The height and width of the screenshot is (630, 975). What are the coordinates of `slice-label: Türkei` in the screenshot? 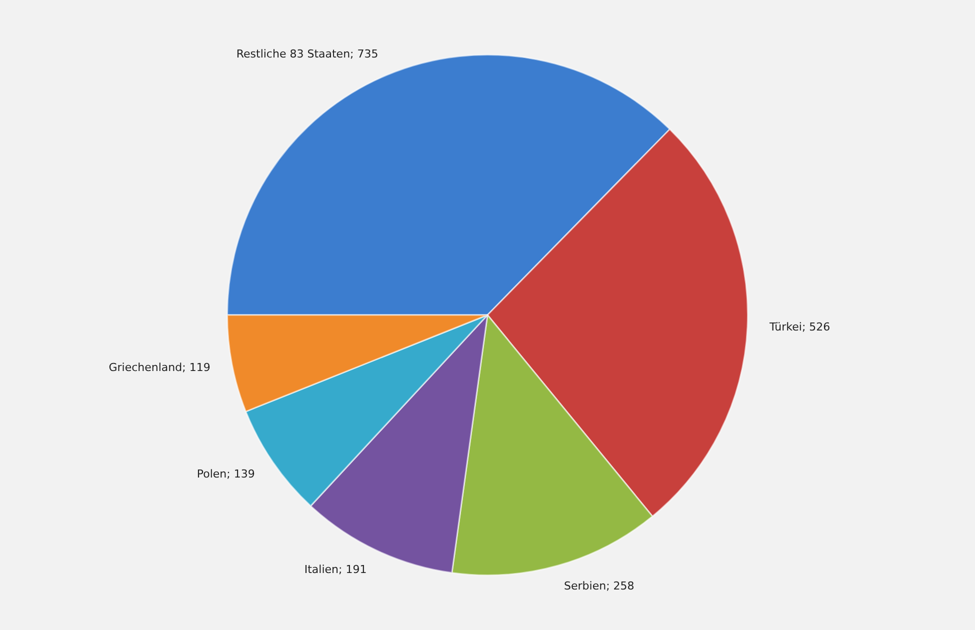 It's located at (785, 327).